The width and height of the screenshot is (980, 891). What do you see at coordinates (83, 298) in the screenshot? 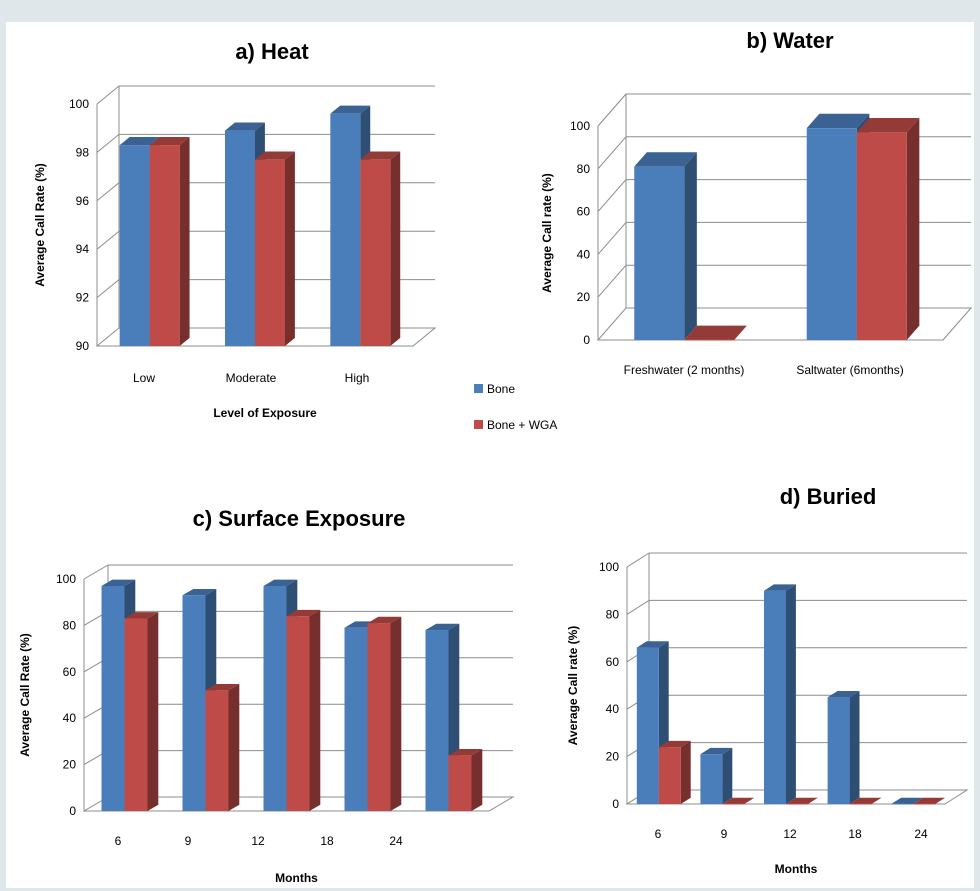
I see `y-tick-label: 92` at bounding box center [83, 298].